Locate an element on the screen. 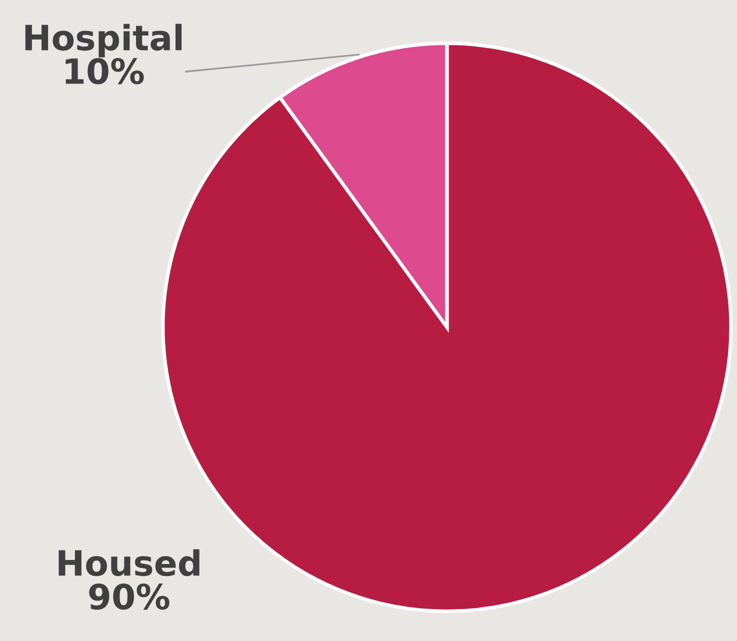 This screenshot has width=737, height=641. slice-label: Housed is located at coordinates (129, 562).